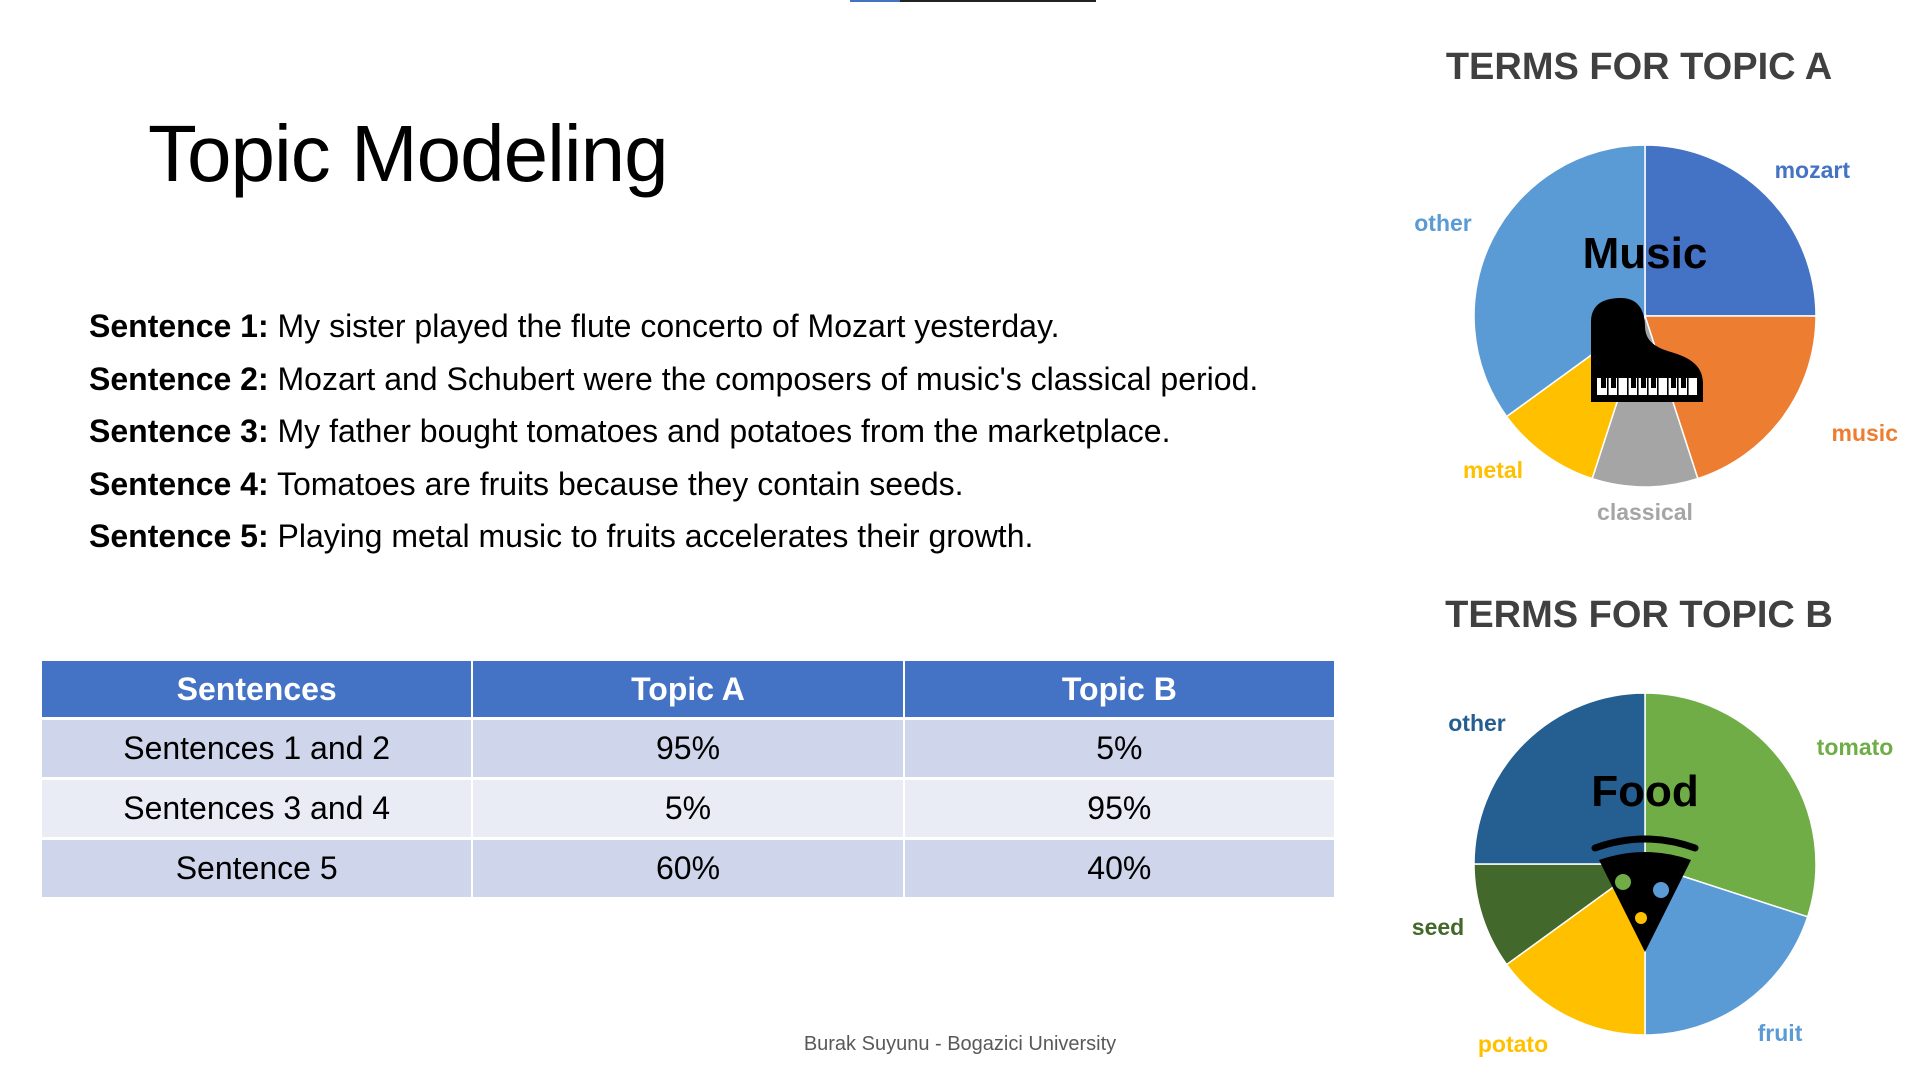  Describe the element at coordinates (973, 1) in the screenshot. I see `top-rule` at that location.